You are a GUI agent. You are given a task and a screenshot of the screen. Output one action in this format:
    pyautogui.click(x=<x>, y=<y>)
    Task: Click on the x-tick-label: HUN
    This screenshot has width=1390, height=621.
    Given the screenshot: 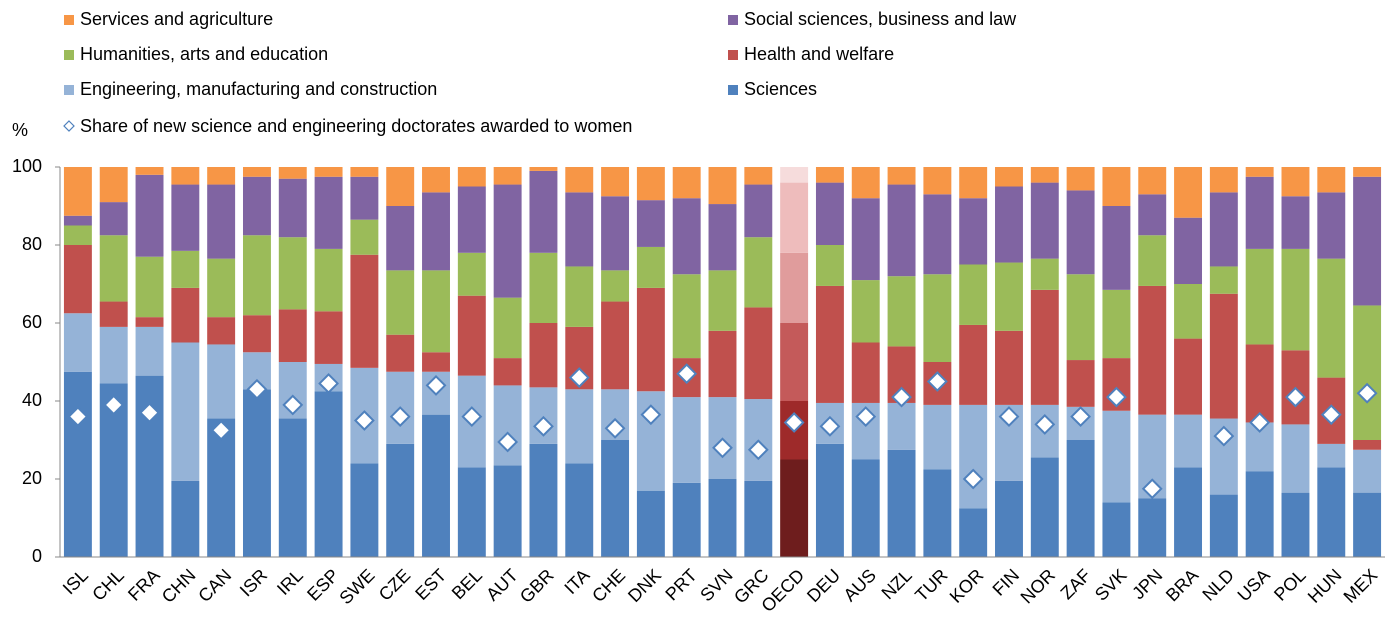 What is the action you would take?
    pyautogui.click(x=1325, y=586)
    